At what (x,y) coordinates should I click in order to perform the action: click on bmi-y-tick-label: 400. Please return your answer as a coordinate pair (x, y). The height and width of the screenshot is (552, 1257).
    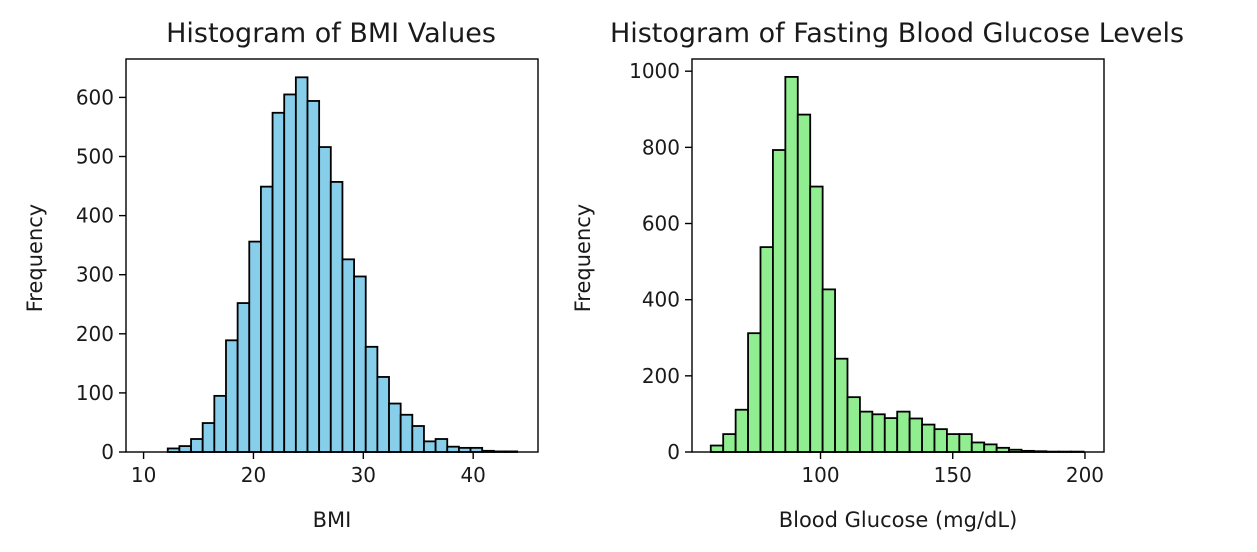
    Looking at the image, I should click on (95, 216).